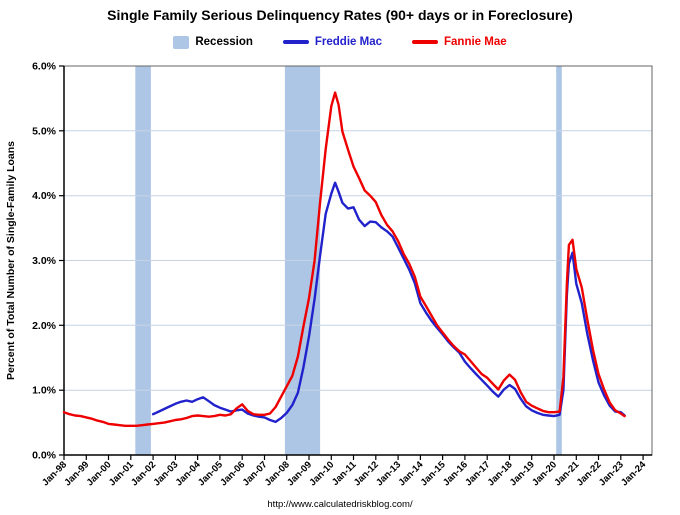  I want to click on legend-label-recession: Recession, so click(224, 42).